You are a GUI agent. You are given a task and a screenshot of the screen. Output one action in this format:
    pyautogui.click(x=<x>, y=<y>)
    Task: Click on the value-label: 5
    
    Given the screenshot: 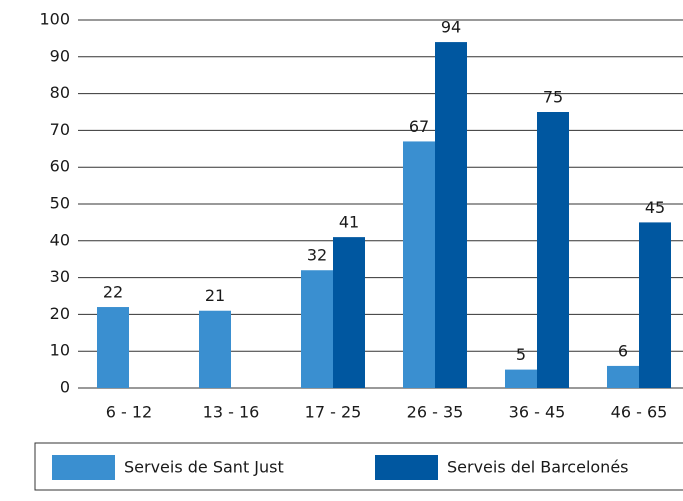 What is the action you would take?
    pyautogui.click(x=521, y=354)
    